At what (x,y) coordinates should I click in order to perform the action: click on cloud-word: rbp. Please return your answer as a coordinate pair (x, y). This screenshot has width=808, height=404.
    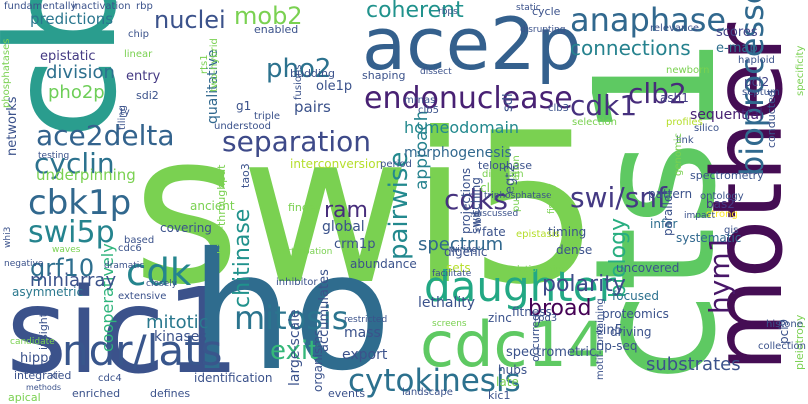
    Looking at the image, I should click on (144, 6).